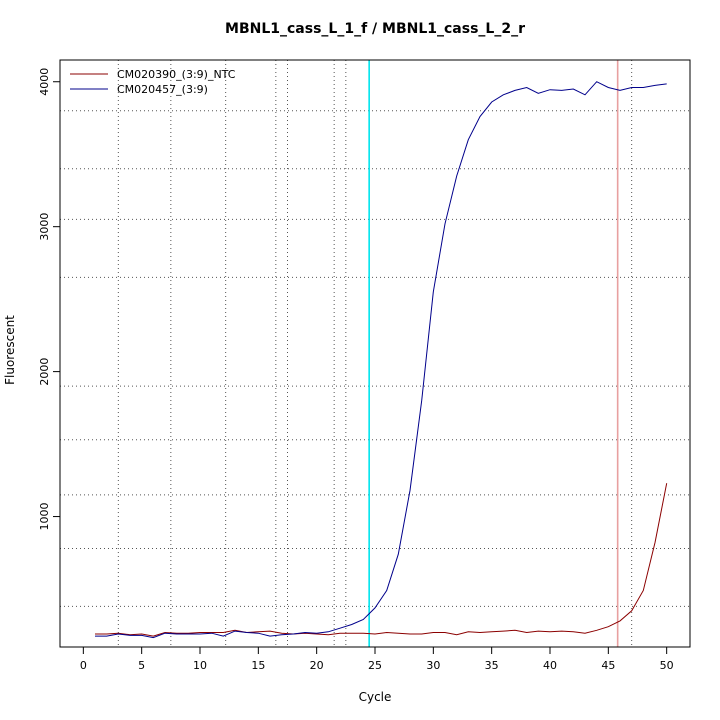 The width and height of the screenshot is (720, 720). Describe the element at coordinates (317, 665) in the screenshot. I see `x-tick-label-4: 20` at that location.